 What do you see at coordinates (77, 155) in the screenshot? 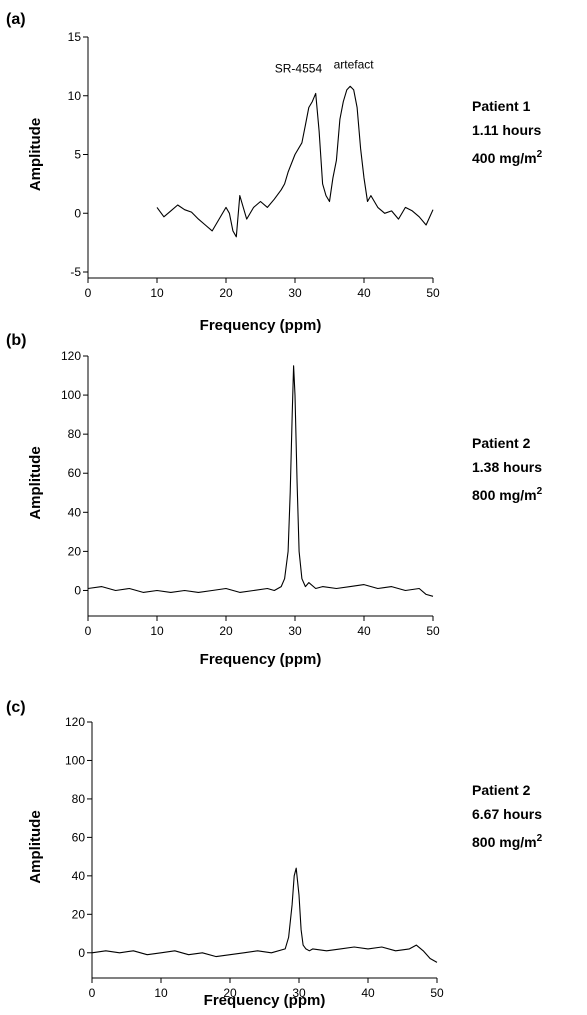
I see `y-tick-label: 5` at bounding box center [77, 155].